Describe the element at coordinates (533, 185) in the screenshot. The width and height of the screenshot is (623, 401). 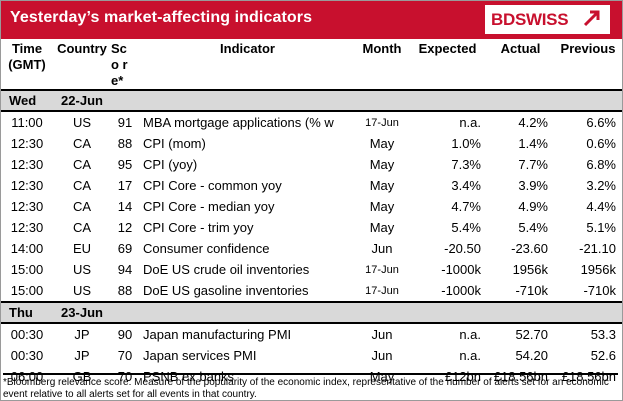
I see `cell-actual: 3.9%` at that location.